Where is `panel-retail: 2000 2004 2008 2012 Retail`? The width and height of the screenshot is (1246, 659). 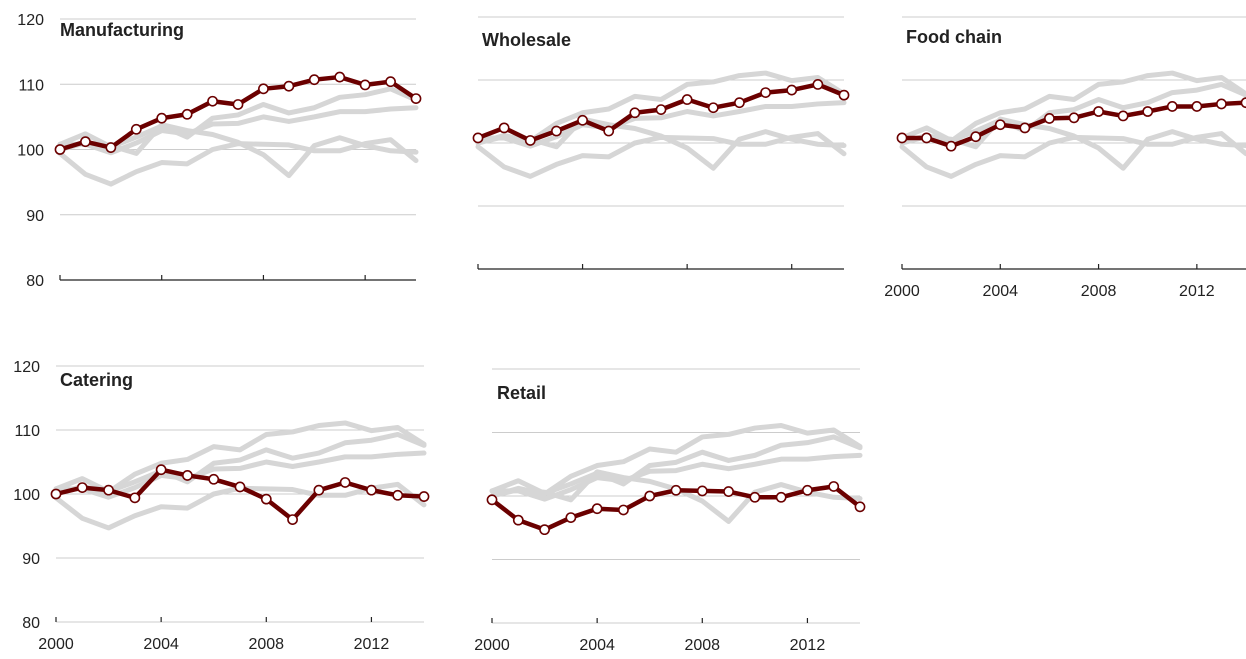 panel-retail: 2000 2004 2008 2012 Retail is located at coordinates (670, 511).